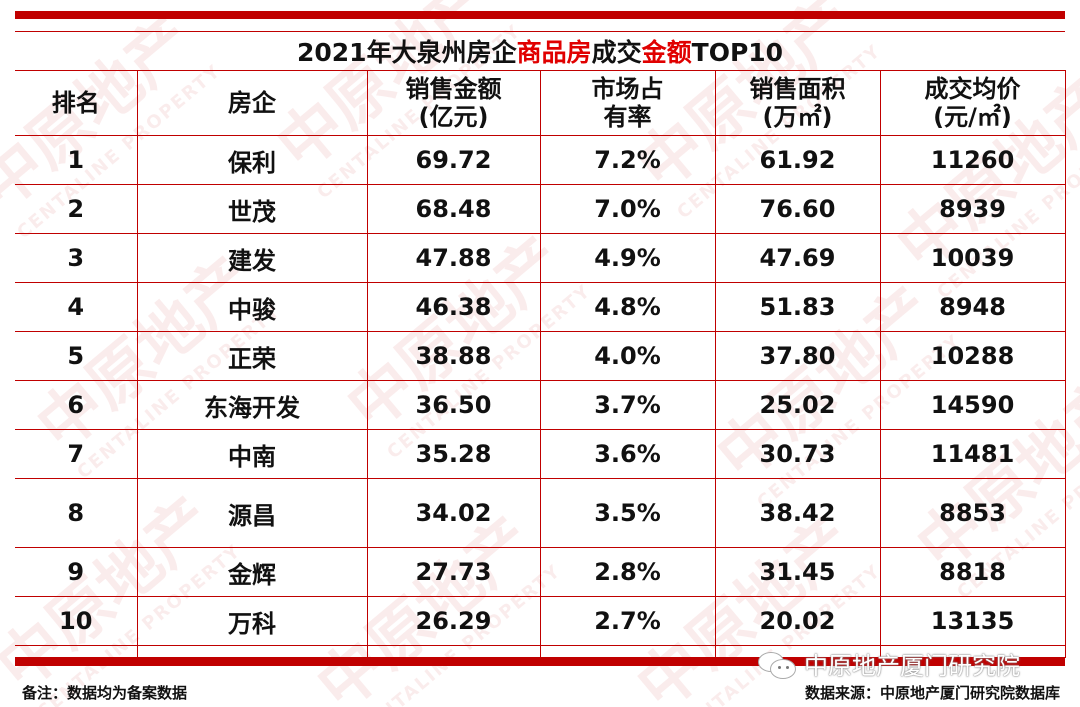  Describe the element at coordinates (76, 356) in the screenshot. I see `cell-rank: 5` at that location.